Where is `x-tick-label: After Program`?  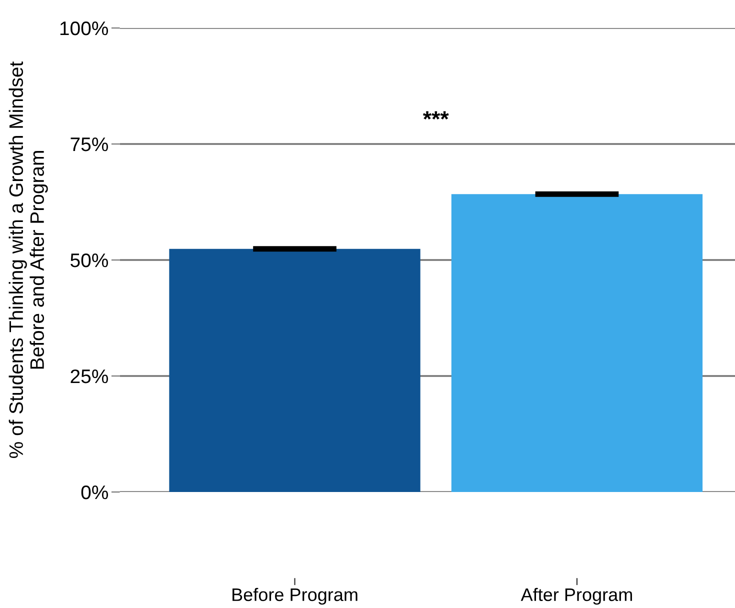 x-tick-label: After Program is located at coordinates (576, 596).